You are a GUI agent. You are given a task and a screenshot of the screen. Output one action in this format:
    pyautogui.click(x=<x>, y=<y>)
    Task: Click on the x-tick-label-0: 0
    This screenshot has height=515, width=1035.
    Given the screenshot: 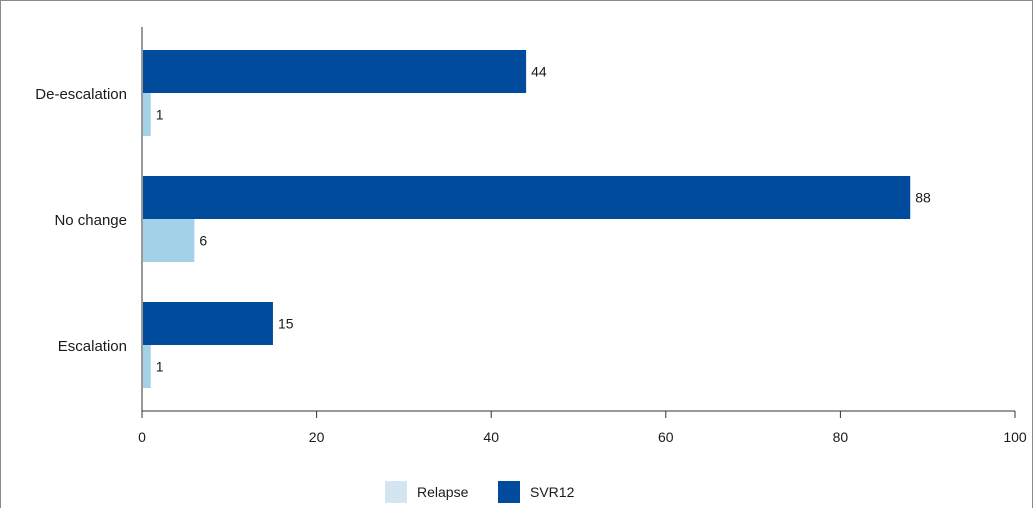 What is the action you would take?
    pyautogui.click(x=142, y=437)
    